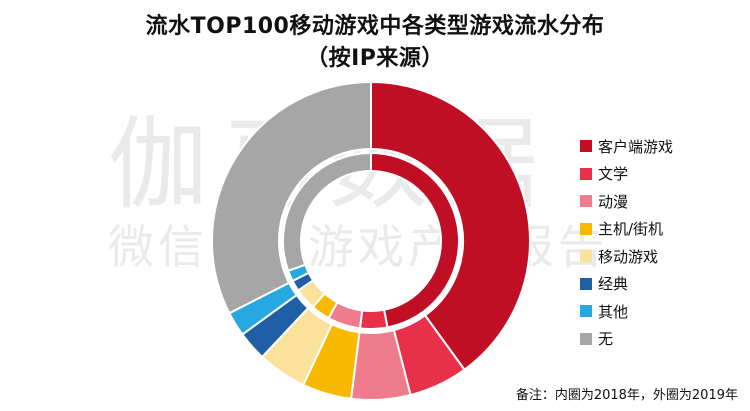 This screenshot has height=411, width=750. I want to click on legend-item: 客户端游戏, so click(626, 146).